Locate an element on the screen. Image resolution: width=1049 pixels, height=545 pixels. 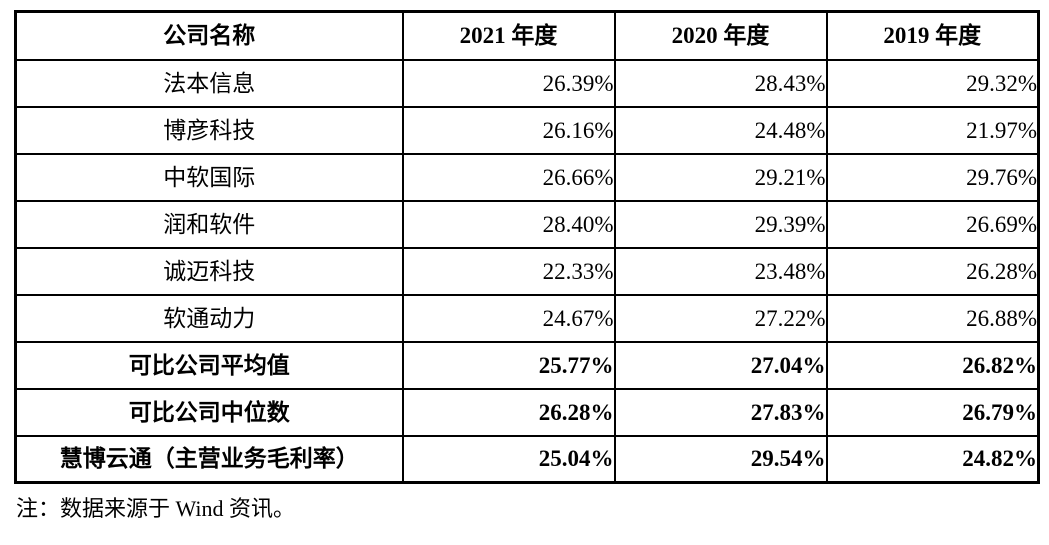
value-cell-y2019: 29.32% is located at coordinates (932, 83).